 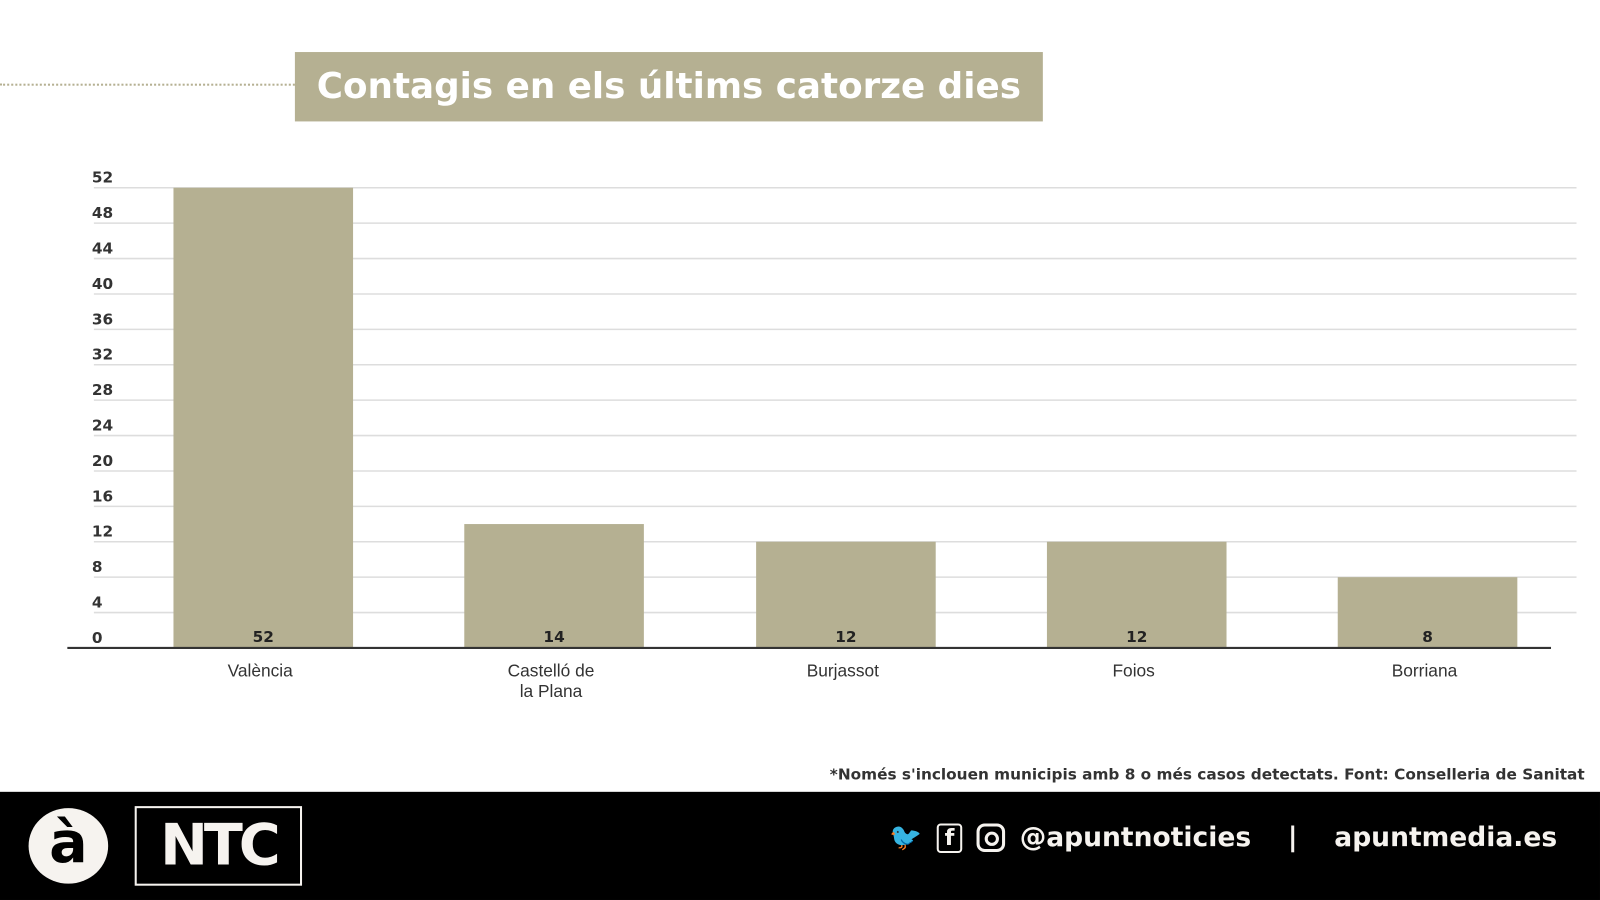 What do you see at coordinates (1425, 671) in the screenshot?
I see `x-tick-label: Borriana` at bounding box center [1425, 671].